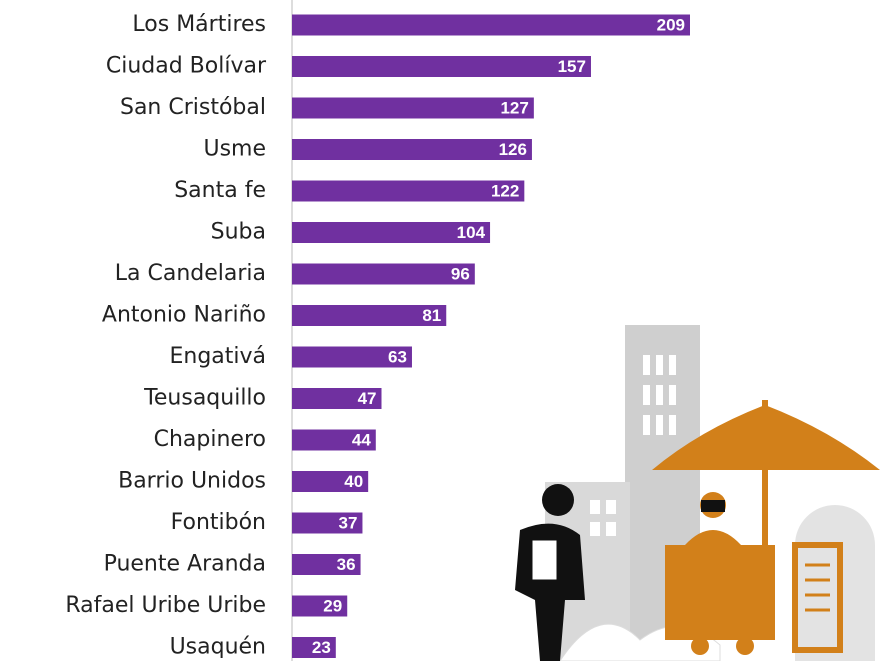  I want to click on category-label: Usaquén, so click(218, 647).